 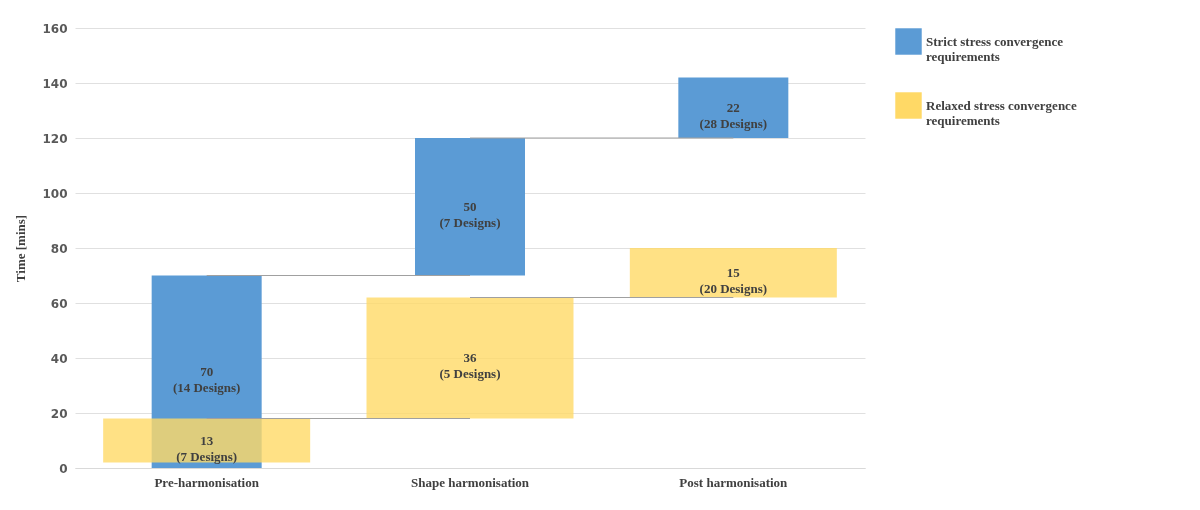 I want to click on annotation: 36 (5 Designs), so click(x=470, y=365).